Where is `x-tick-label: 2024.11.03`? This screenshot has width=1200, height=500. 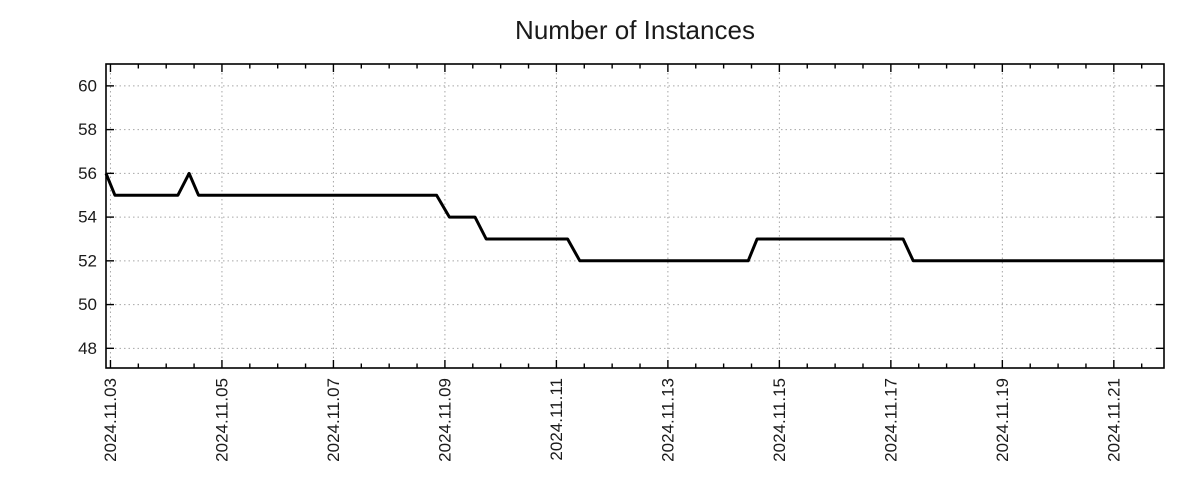 x-tick-label: 2024.11.03 is located at coordinates (110, 420).